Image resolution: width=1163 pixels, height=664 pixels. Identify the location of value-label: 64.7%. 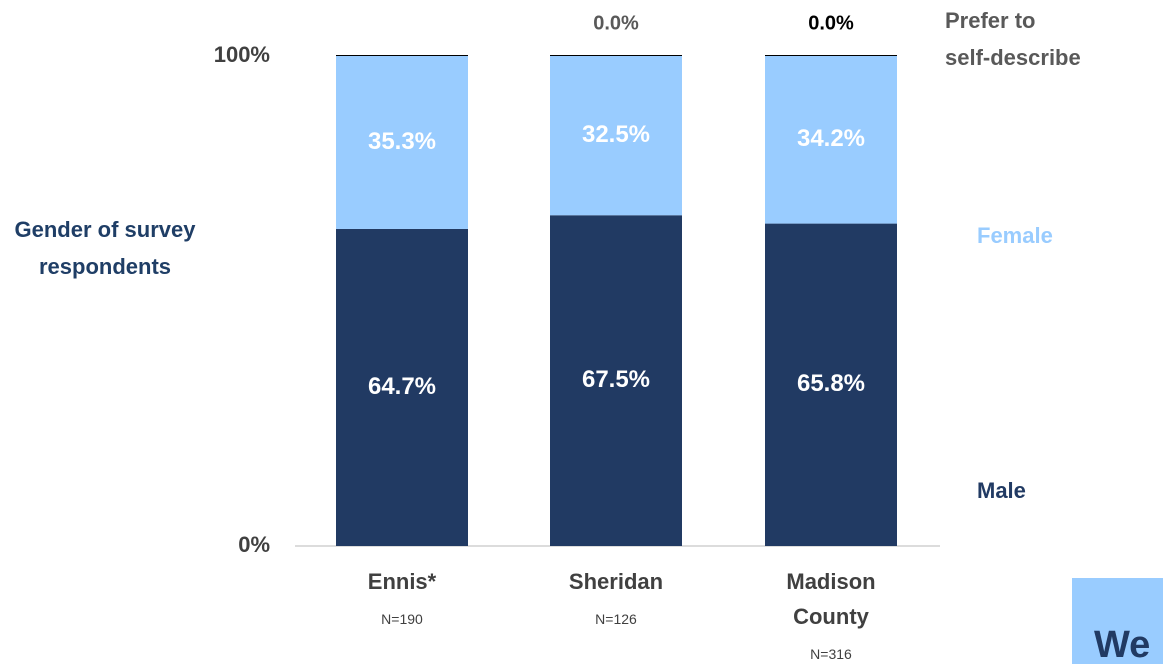
(402, 386).